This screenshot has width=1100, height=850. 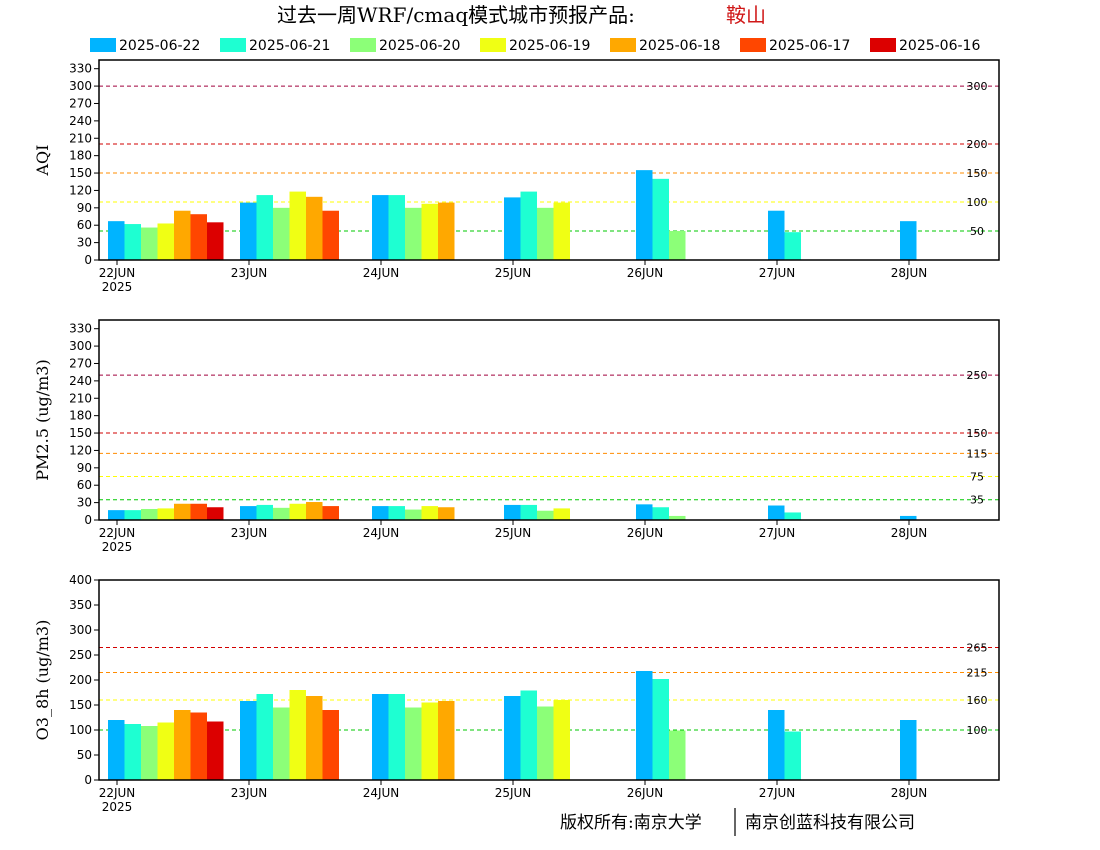 I want to click on pm25-bar-2025-06-22-27jun, so click(x=776, y=512).